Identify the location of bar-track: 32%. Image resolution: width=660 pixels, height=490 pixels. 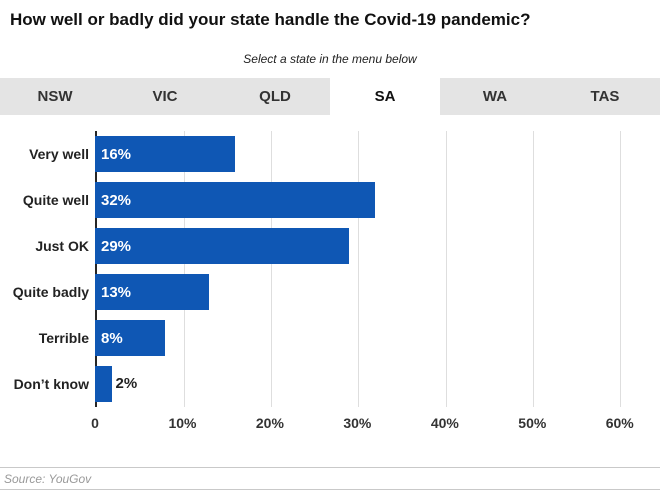
(370, 200).